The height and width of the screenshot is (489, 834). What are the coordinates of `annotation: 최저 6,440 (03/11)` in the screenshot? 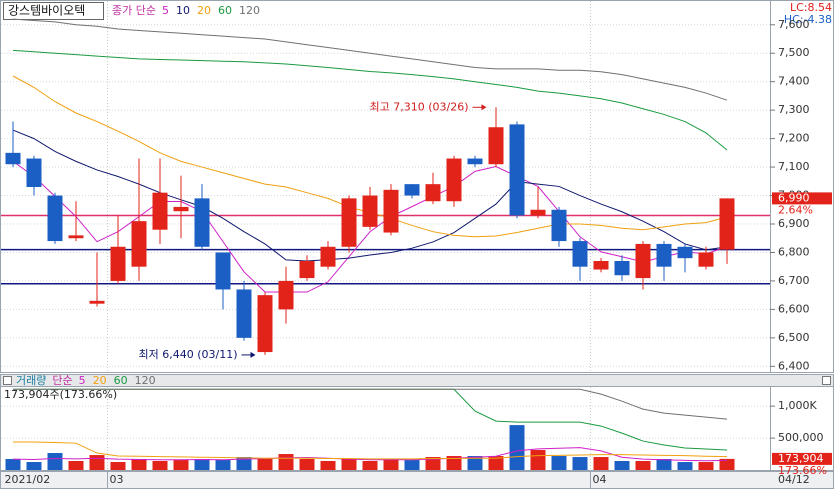 It's located at (187, 354).